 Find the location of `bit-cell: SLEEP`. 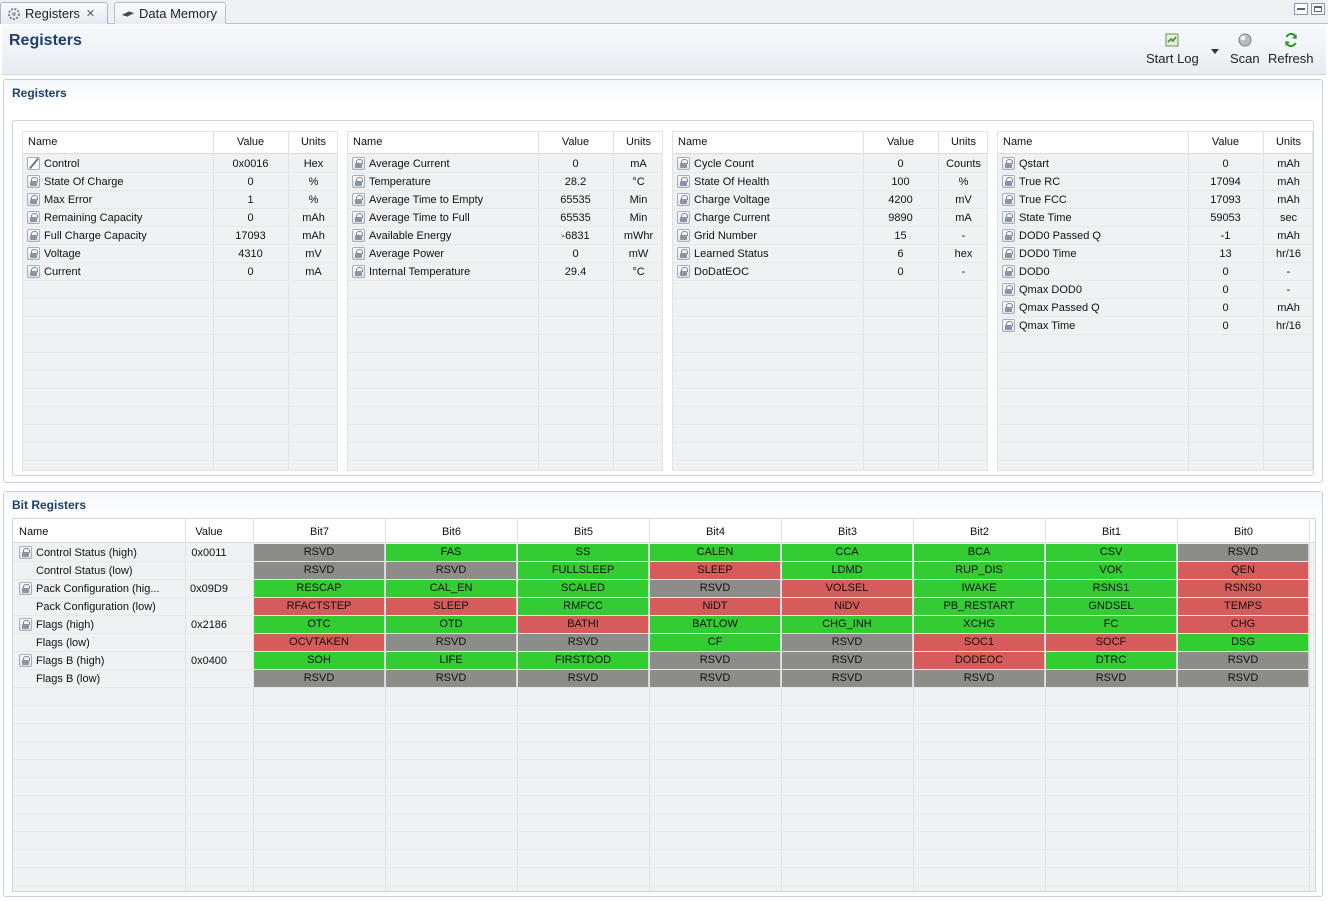

bit-cell: SLEEP is located at coordinates (451, 606).